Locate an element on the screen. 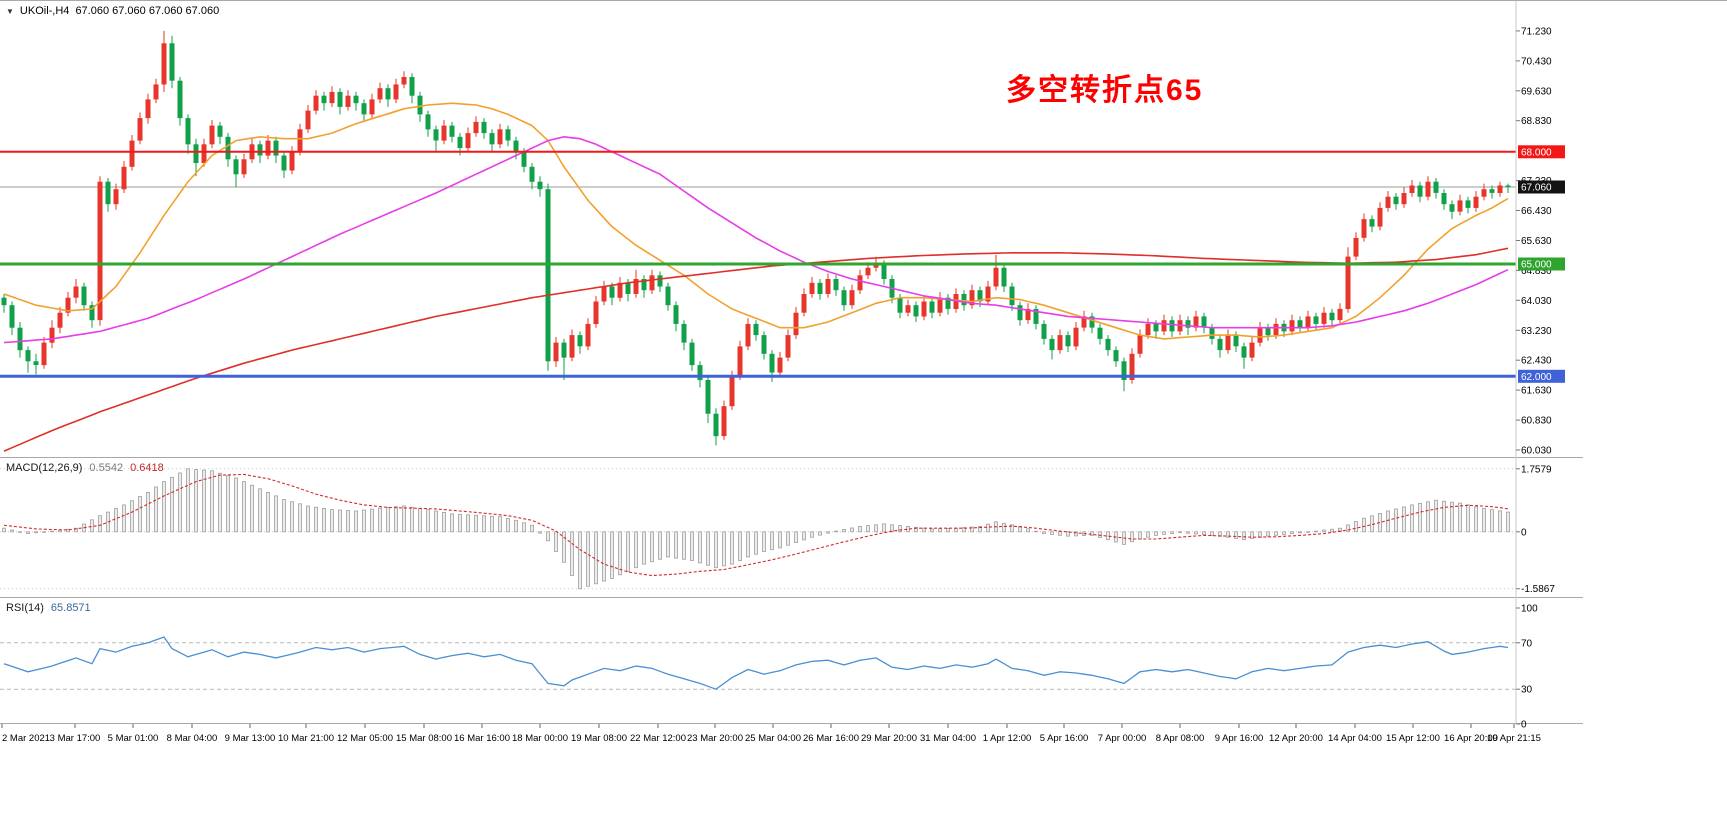  svg-text: 26 Mar 16:00 is located at coordinates (831, 738).